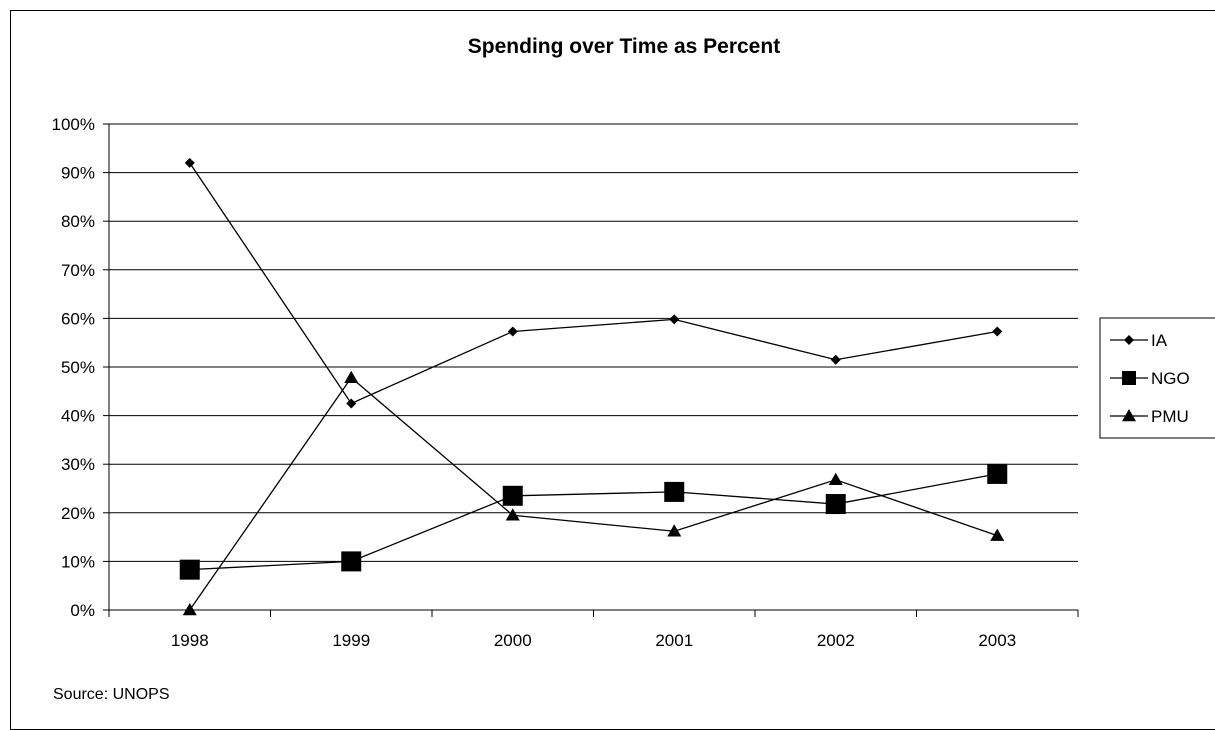 The height and width of the screenshot is (730, 1215). Describe the element at coordinates (836, 640) in the screenshot. I see `x-tick-label: 2002` at that location.